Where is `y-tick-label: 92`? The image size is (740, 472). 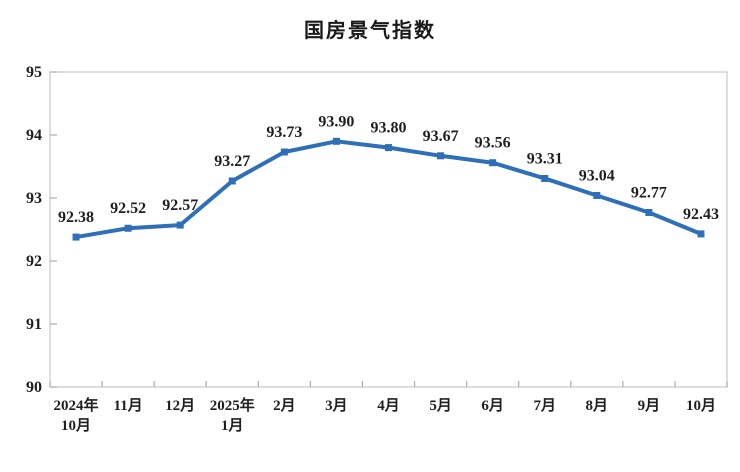 y-tick-label: 92 is located at coordinates (34, 261).